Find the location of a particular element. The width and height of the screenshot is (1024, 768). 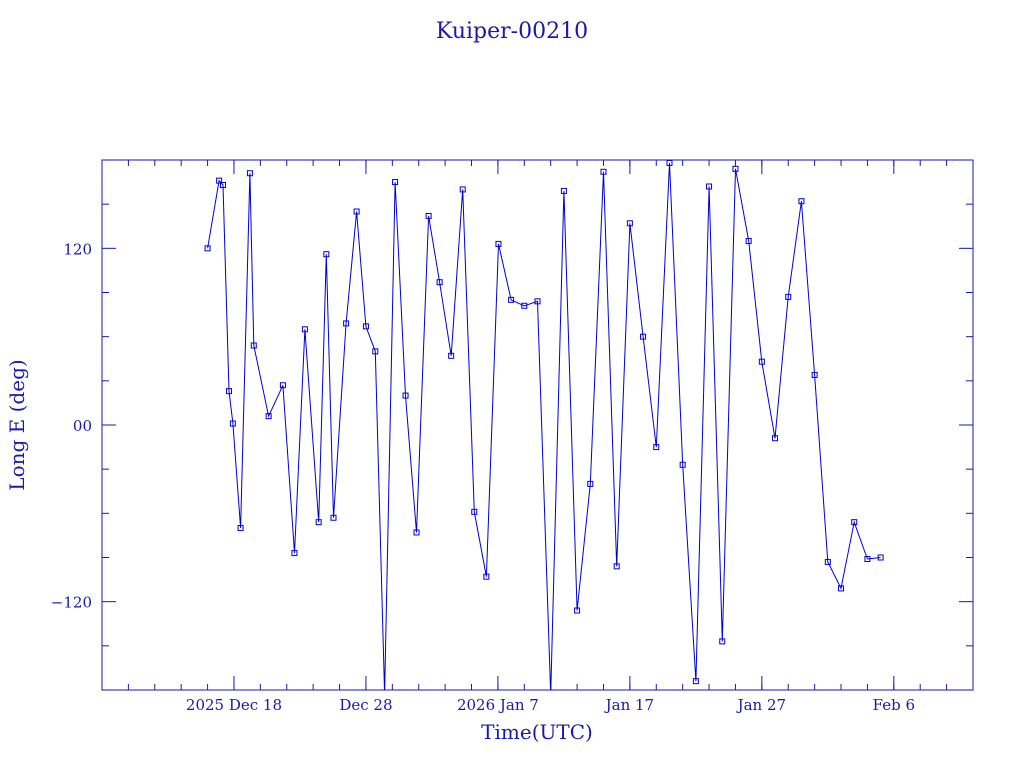

x-tick-label: Jan 17 is located at coordinates (629, 705).